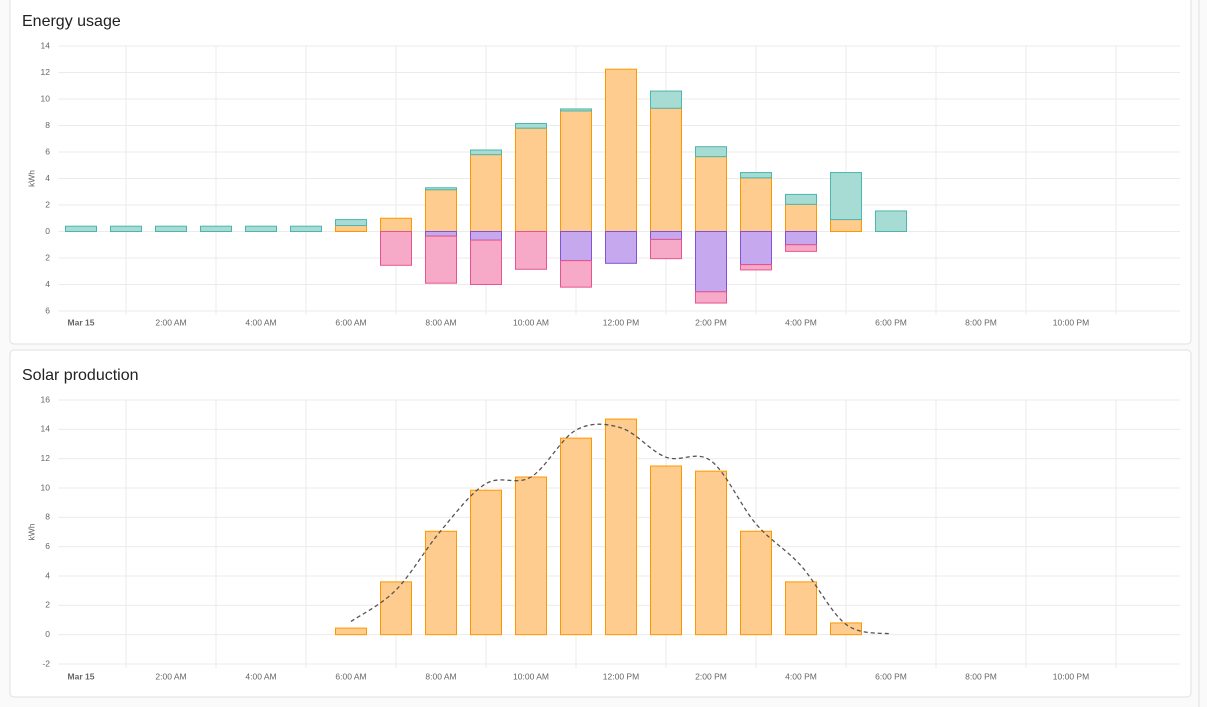 The width and height of the screenshot is (1207, 707). I want to click on card-title: Energy usage, so click(71, 21).